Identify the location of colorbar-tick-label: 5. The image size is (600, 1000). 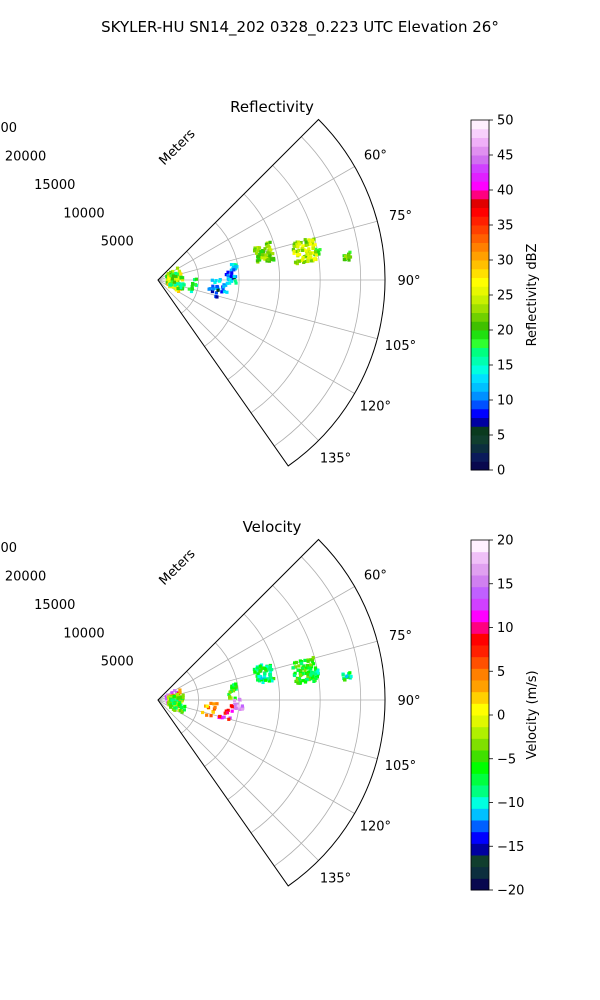
(501, 672).